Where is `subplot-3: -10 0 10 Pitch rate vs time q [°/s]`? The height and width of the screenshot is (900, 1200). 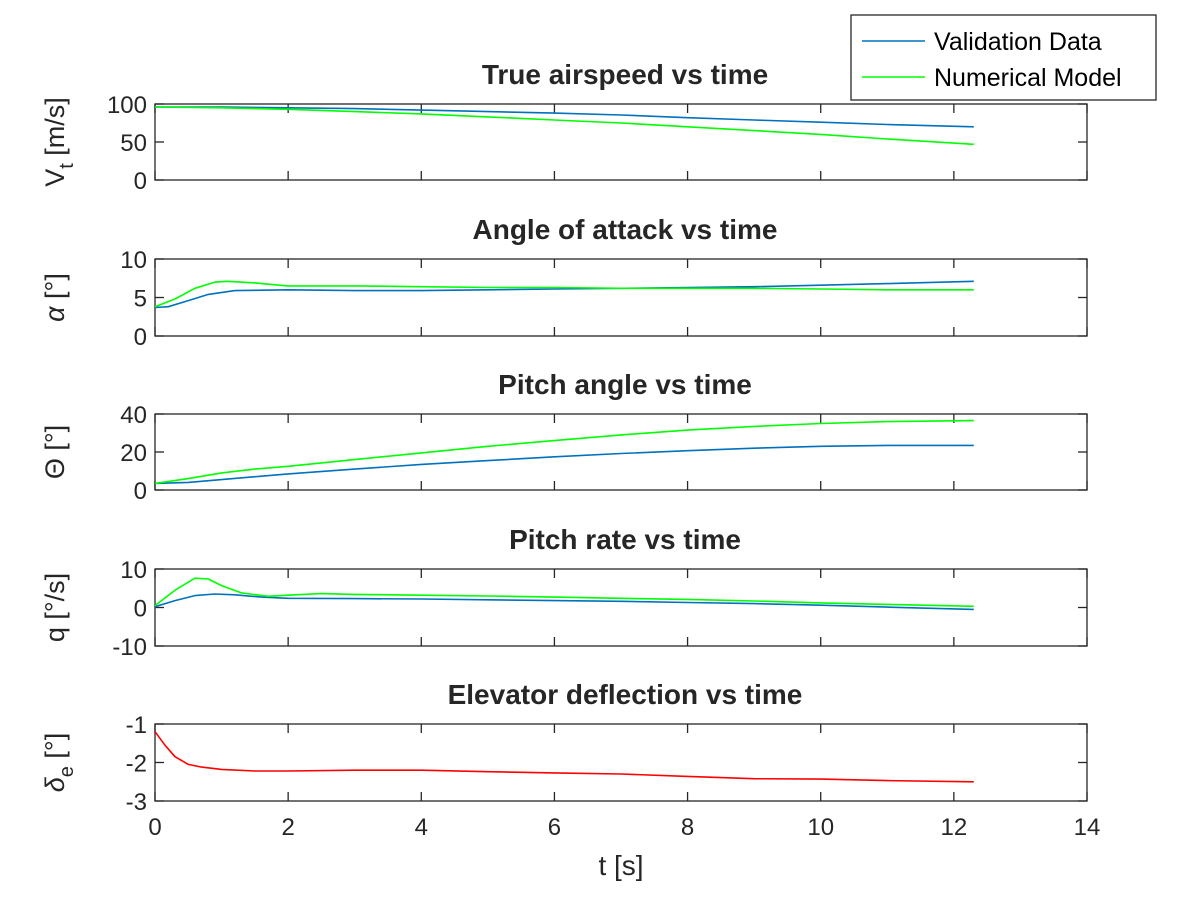 subplot-3: -10 0 10 Pitch rate vs time q [°/s] is located at coordinates (564, 592).